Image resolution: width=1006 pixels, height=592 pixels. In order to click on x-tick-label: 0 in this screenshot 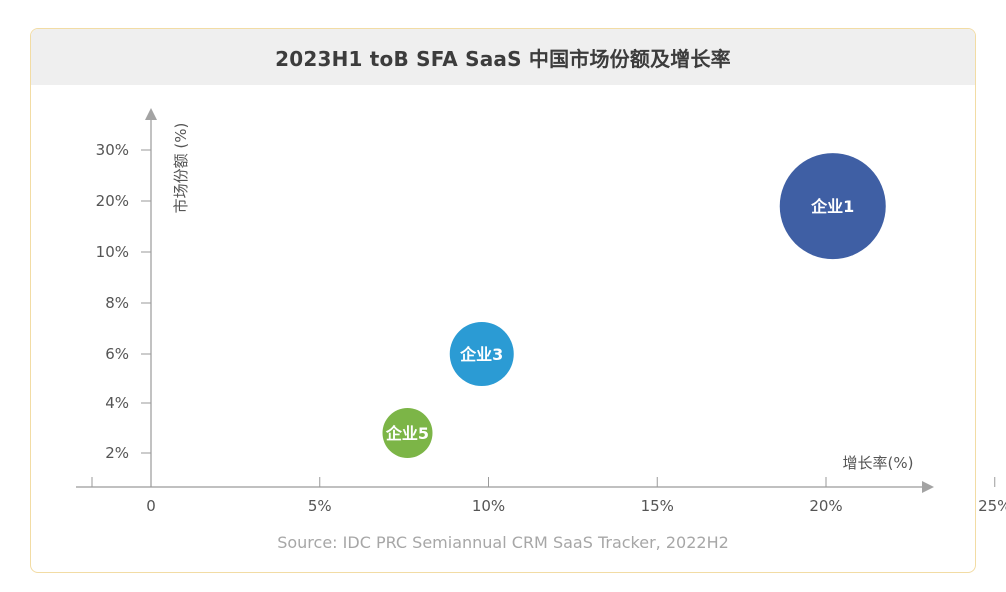, I will do `click(151, 506)`.